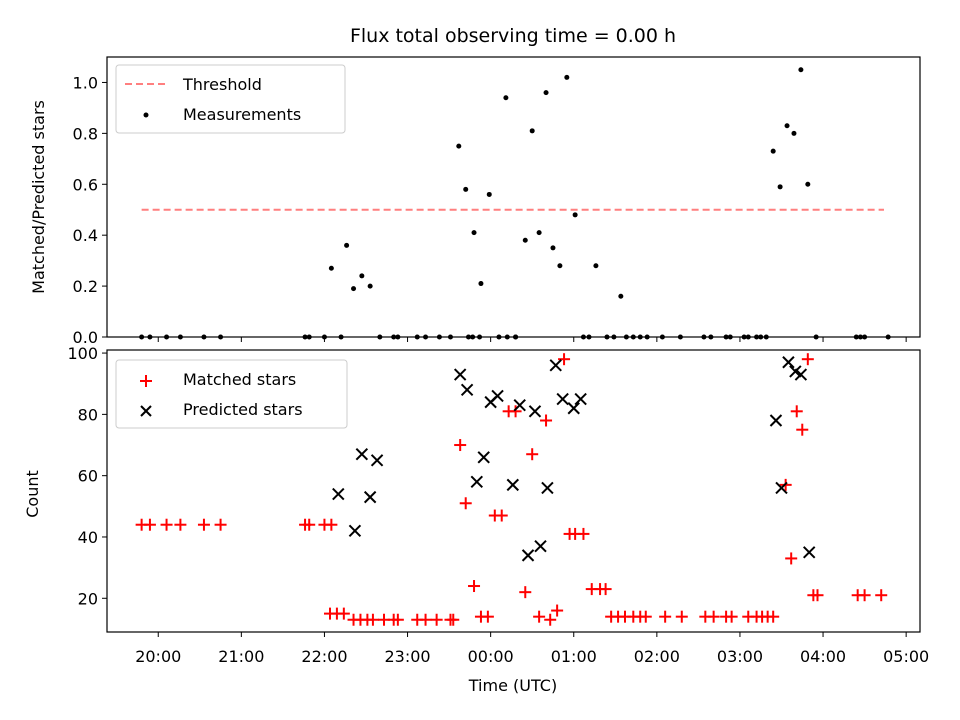  I want to click on legend-frame, so click(230, 99).